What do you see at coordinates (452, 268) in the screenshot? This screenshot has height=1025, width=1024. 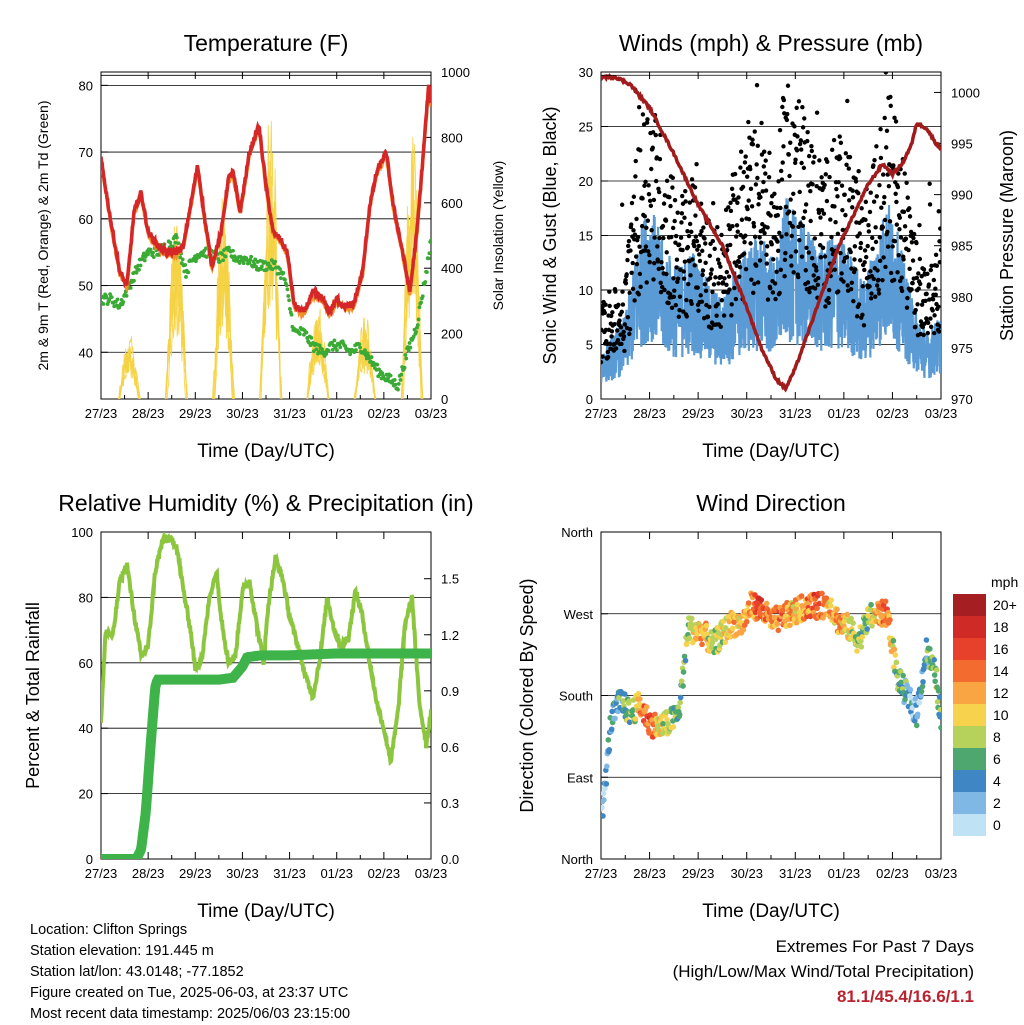 I see `y2-tick-label: 400` at bounding box center [452, 268].